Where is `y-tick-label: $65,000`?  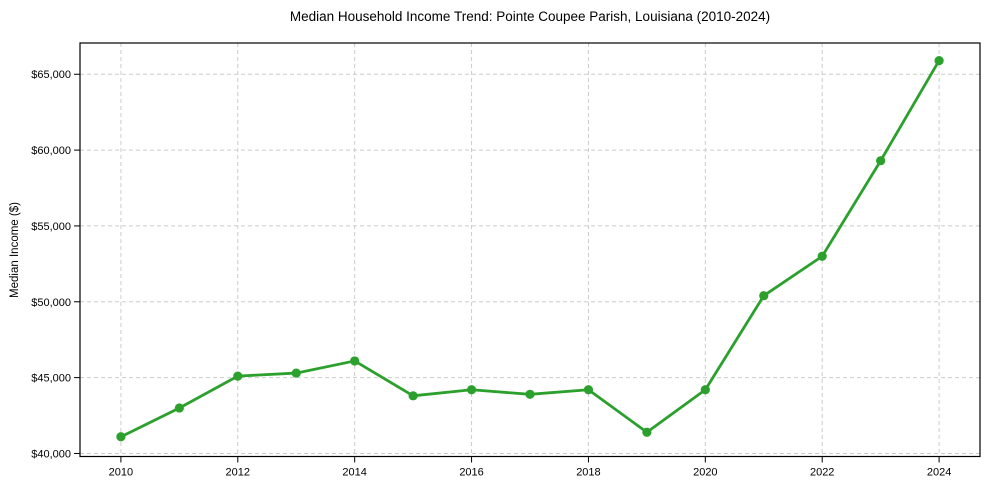
y-tick-label: $65,000 is located at coordinates (51, 75).